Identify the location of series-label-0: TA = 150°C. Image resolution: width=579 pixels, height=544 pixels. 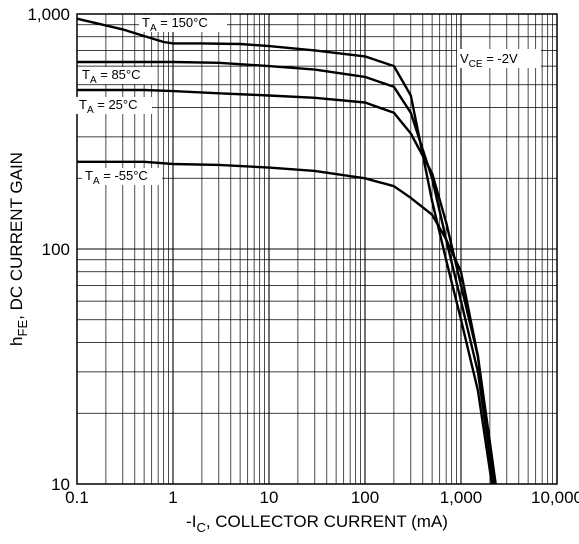
(175, 24).